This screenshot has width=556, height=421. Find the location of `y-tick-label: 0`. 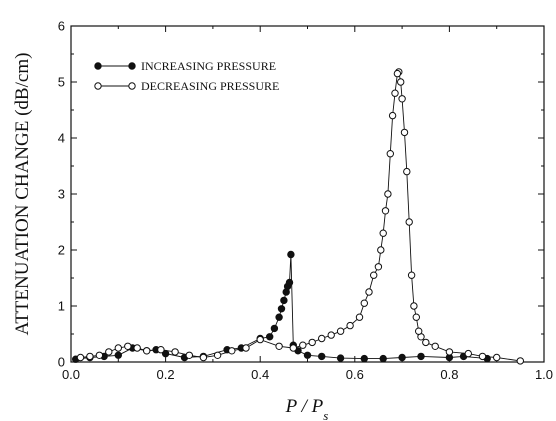

y-tick-label: 0 is located at coordinates (61, 362).